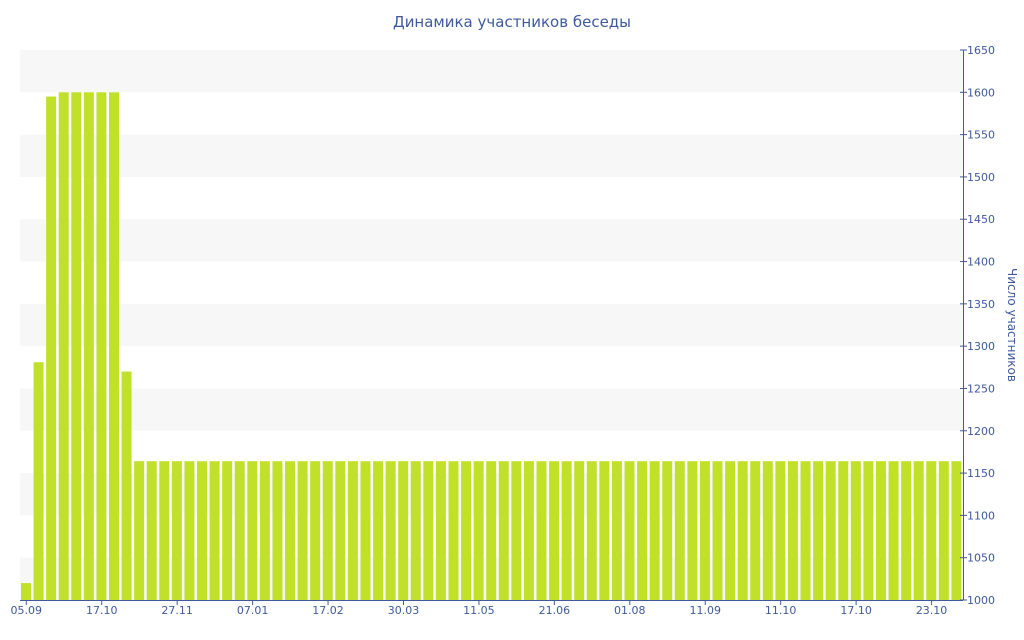 Image resolution: width=1024 pixels, height=640 pixels. I want to click on y-tick-label: 1400, so click(981, 262).